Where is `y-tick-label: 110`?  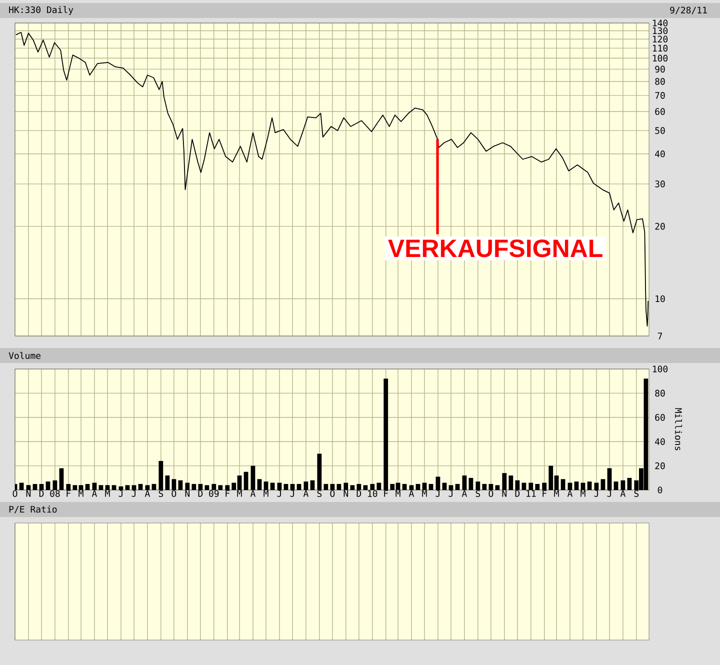 y-tick-label: 110 is located at coordinates (660, 48).